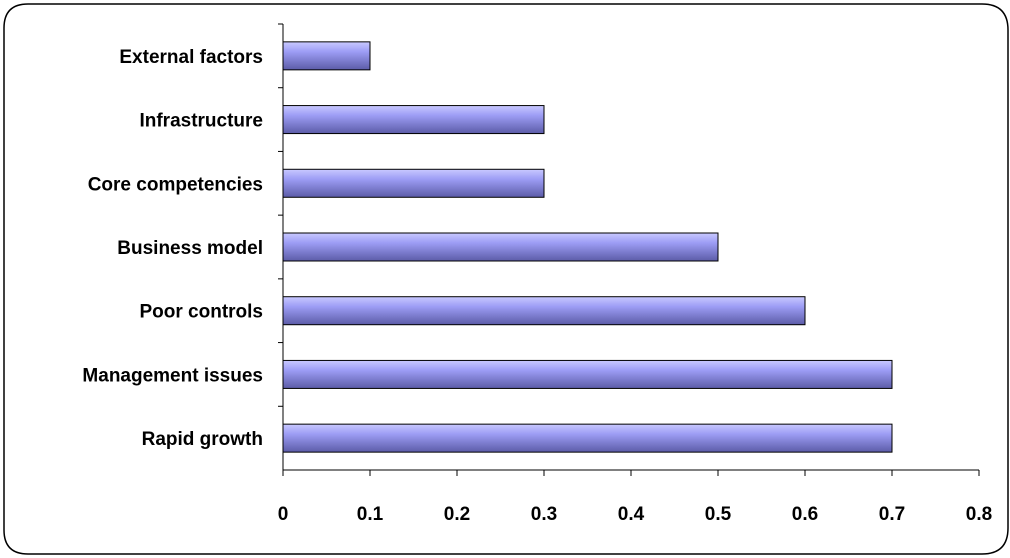  What do you see at coordinates (201, 312) in the screenshot?
I see `category-label: Poor controls` at bounding box center [201, 312].